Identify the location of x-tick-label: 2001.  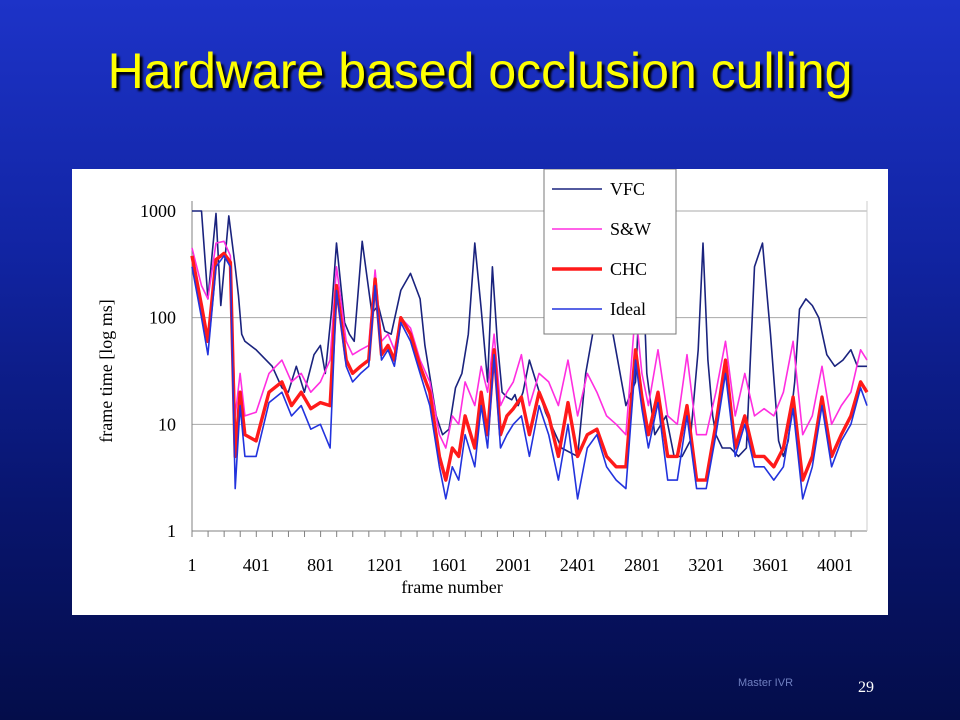
(514, 565).